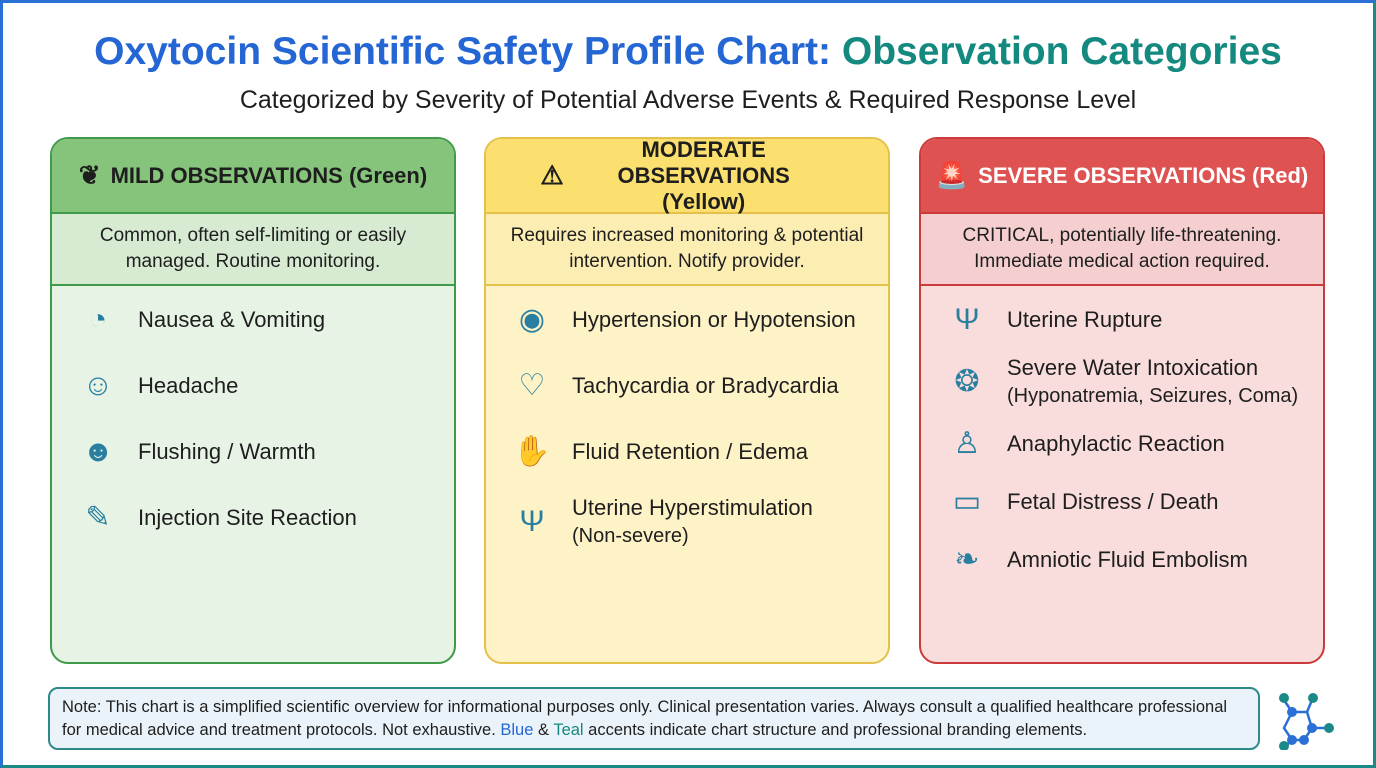 The image size is (1376, 768). Describe the element at coordinates (89, 175) in the screenshot. I see `leaf-icon: ❦` at that location.